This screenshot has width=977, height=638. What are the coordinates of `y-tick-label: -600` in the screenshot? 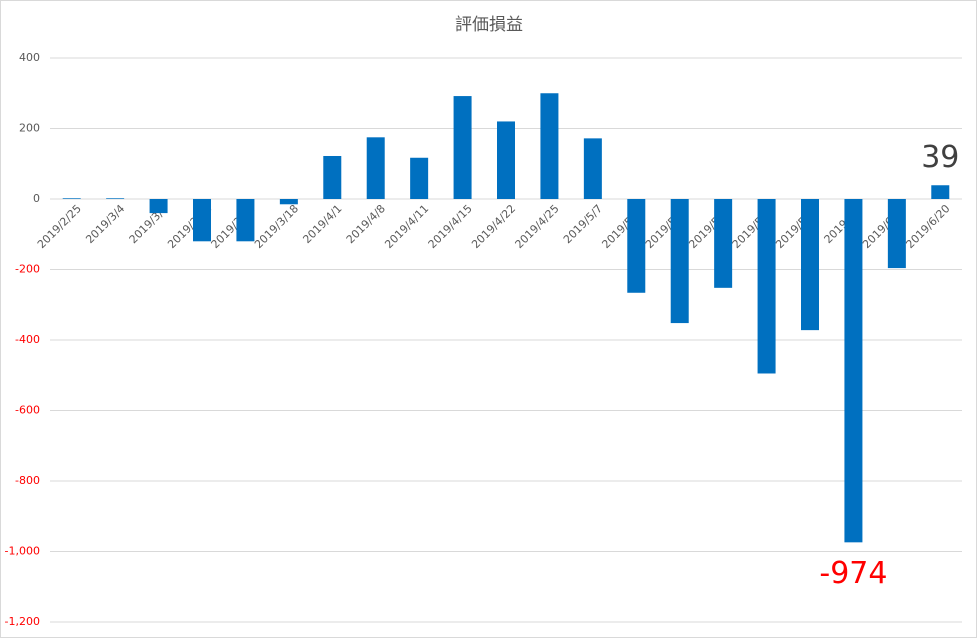 It's located at (27, 410).